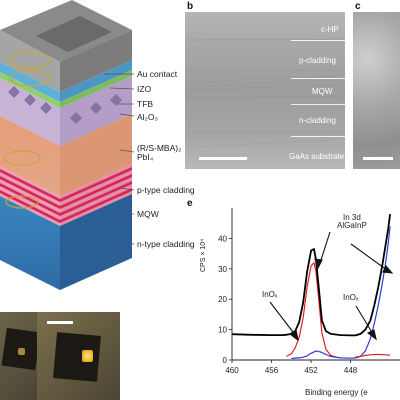 The height and width of the screenshot is (400, 400). I want to click on scale-bar-photo, so click(60, 322).